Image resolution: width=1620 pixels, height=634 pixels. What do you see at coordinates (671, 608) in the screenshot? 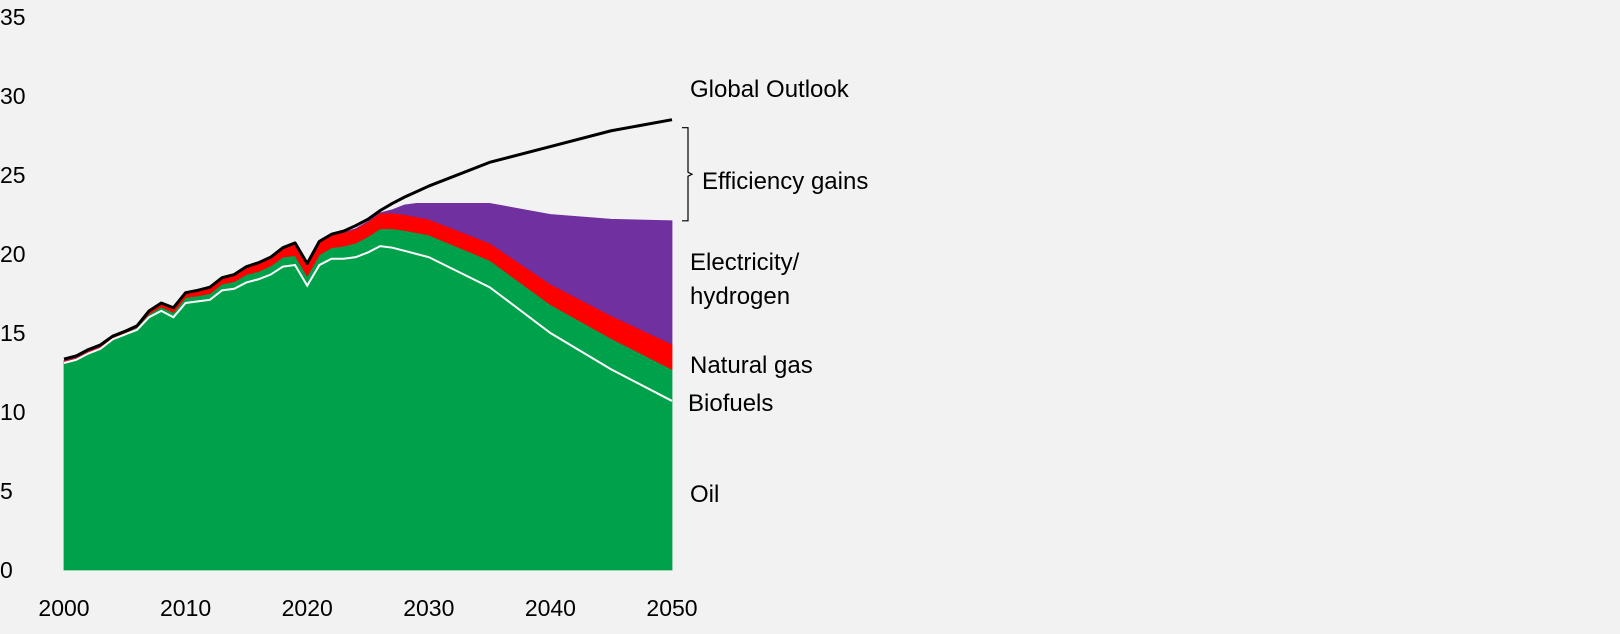
I see `x-tick-label: 2050` at bounding box center [671, 608].